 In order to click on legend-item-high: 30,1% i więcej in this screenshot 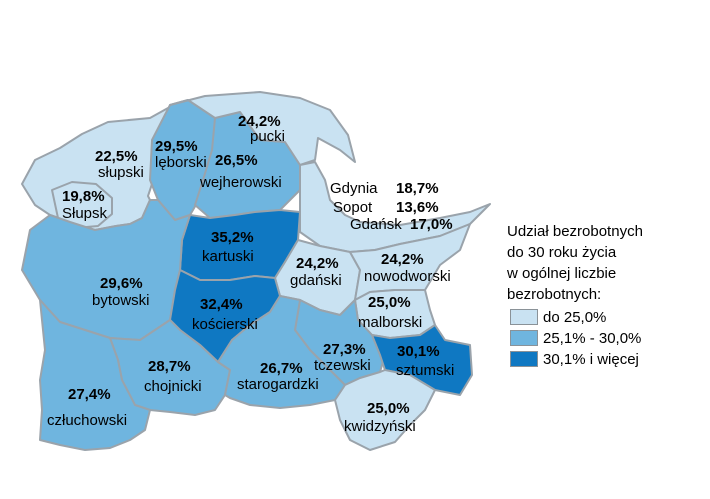, I will do `click(574, 359)`.